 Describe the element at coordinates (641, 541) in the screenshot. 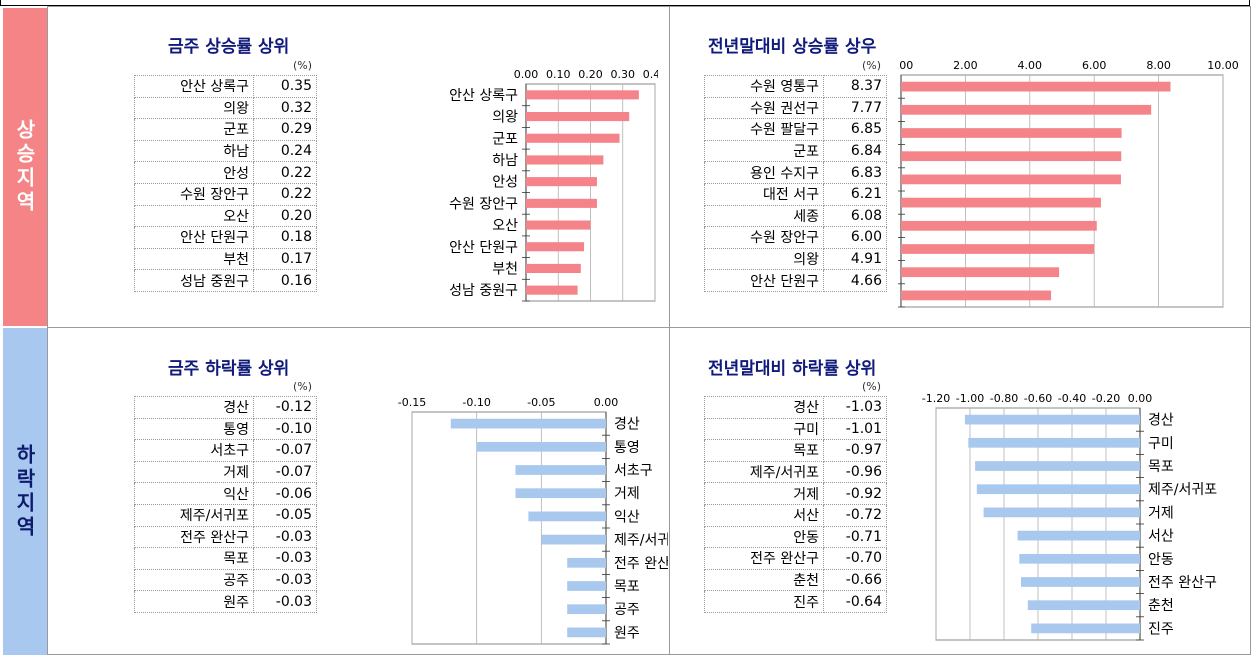

I see `category-label: 제주/서귀포` at that location.